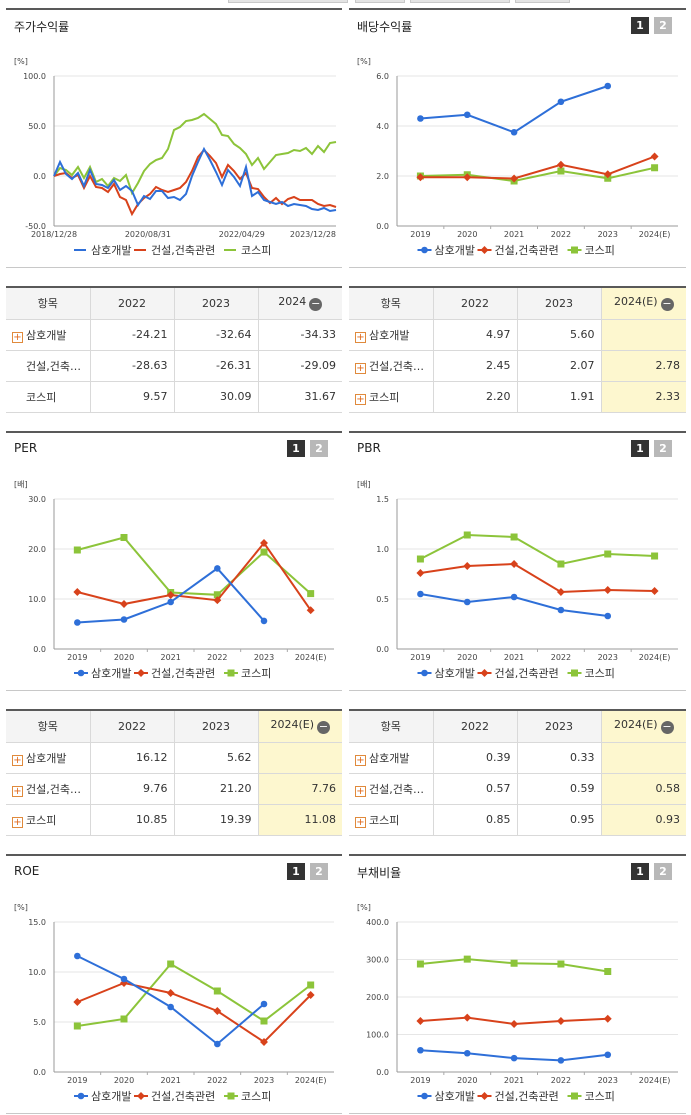 This screenshot has width=691, height=1115. What do you see at coordinates (132, 788) in the screenshot?
I see `cell: 9.76` at bounding box center [132, 788].